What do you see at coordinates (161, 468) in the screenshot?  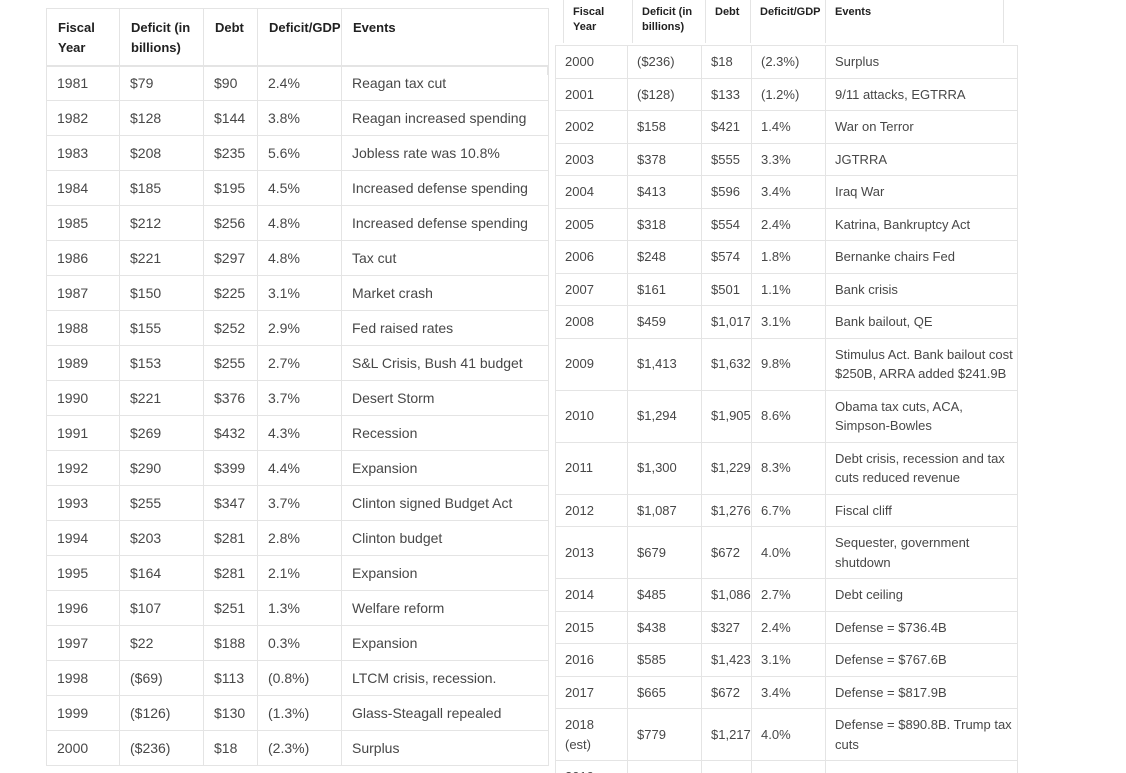 I see `table-cell: $290` at bounding box center [161, 468].